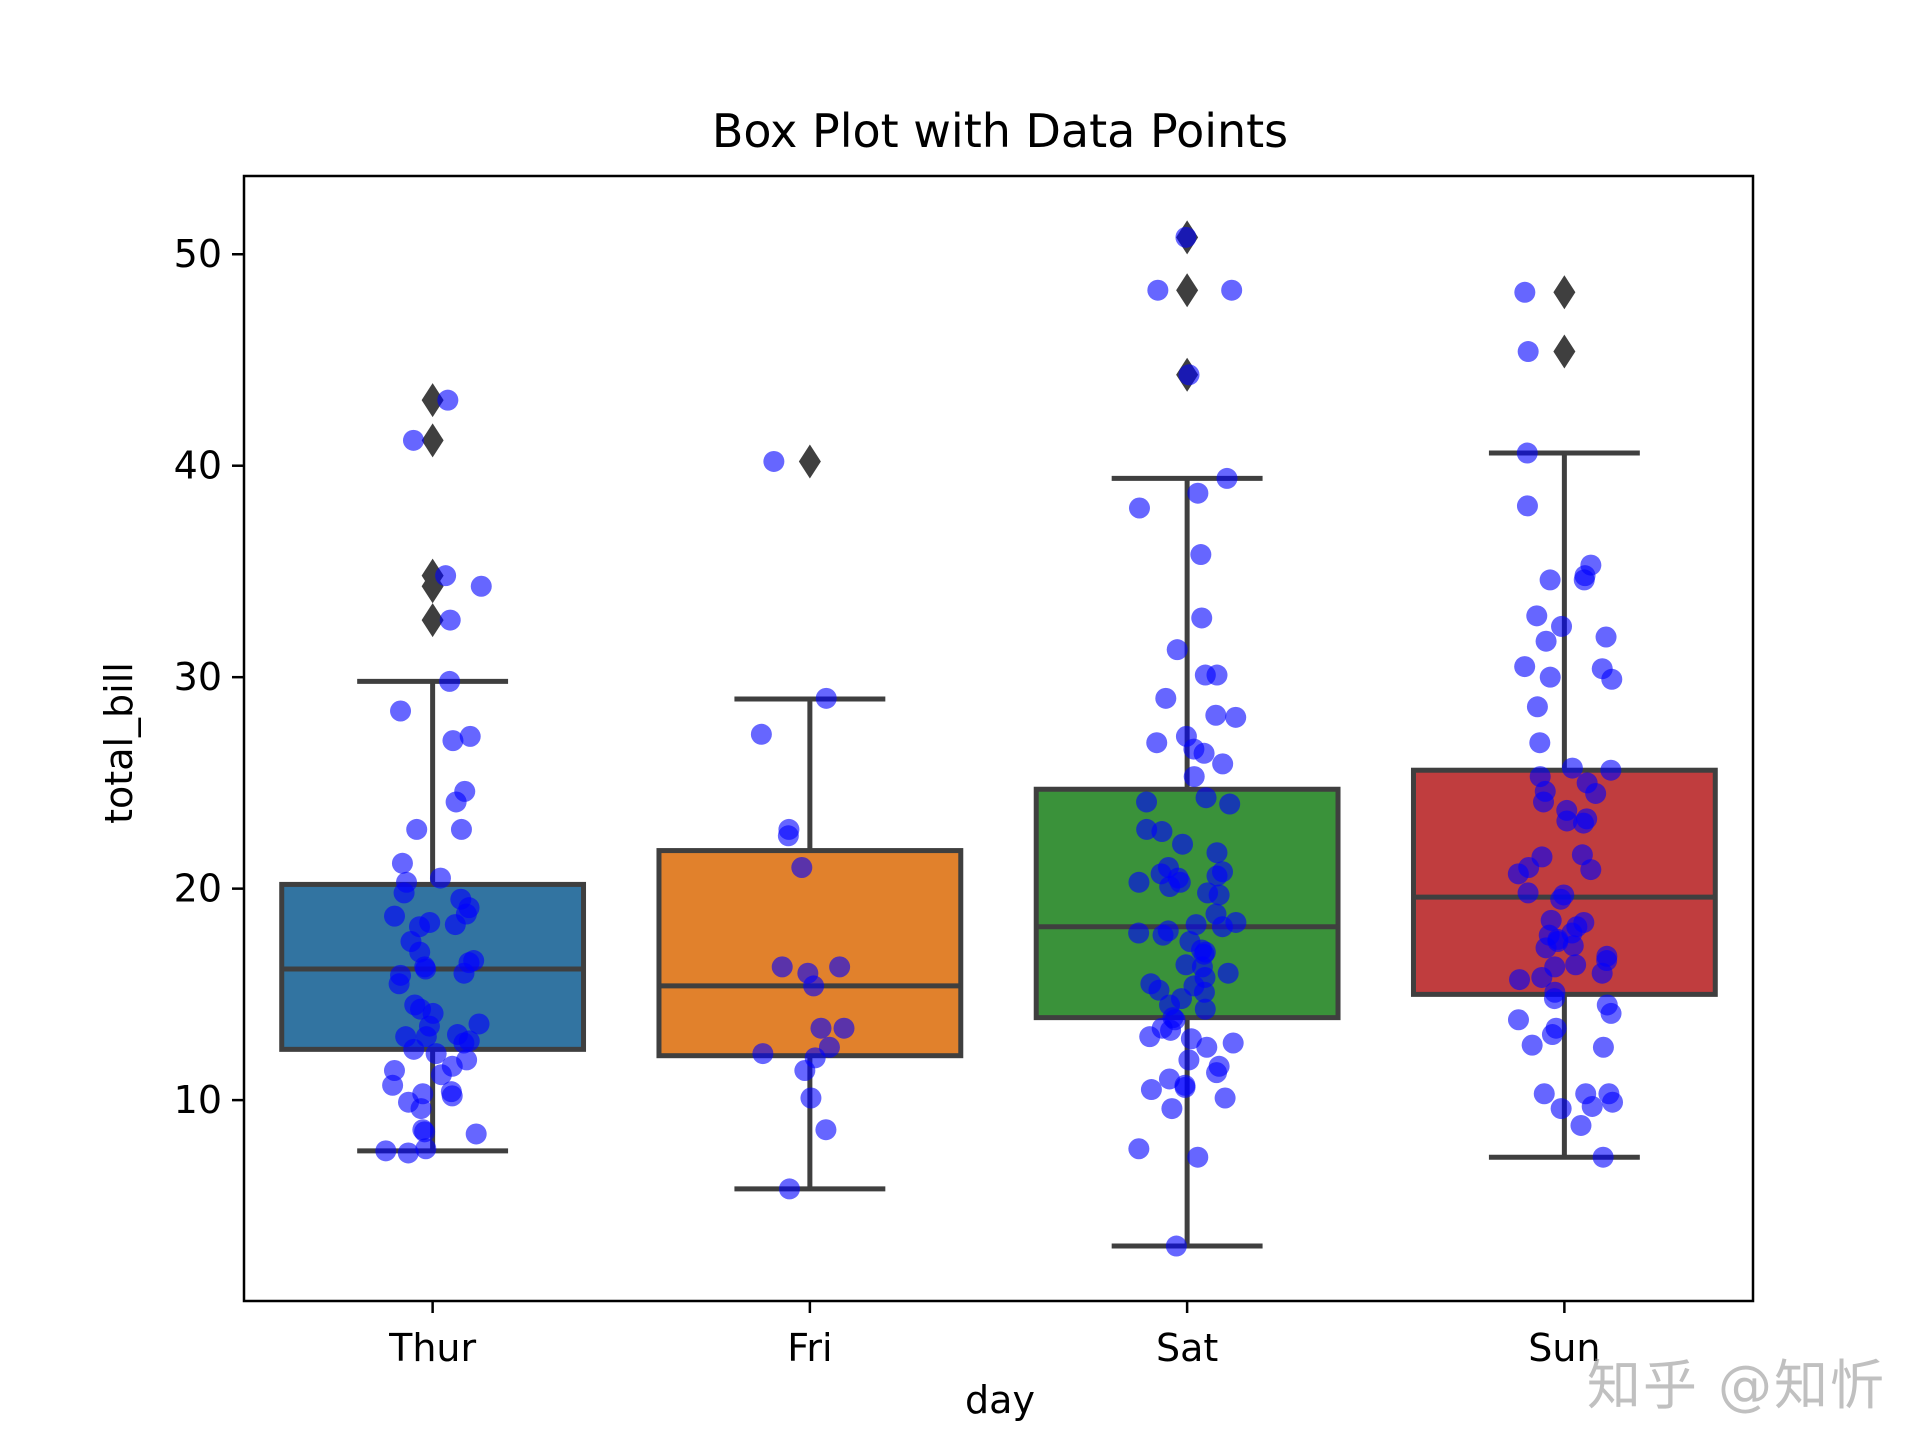 Image resolution: width=1920 pixels, height=1440 pixels. Describe the element at coordinates (432, 1348) in the screenshot. I see `x-tick-label: Thur` at that location.